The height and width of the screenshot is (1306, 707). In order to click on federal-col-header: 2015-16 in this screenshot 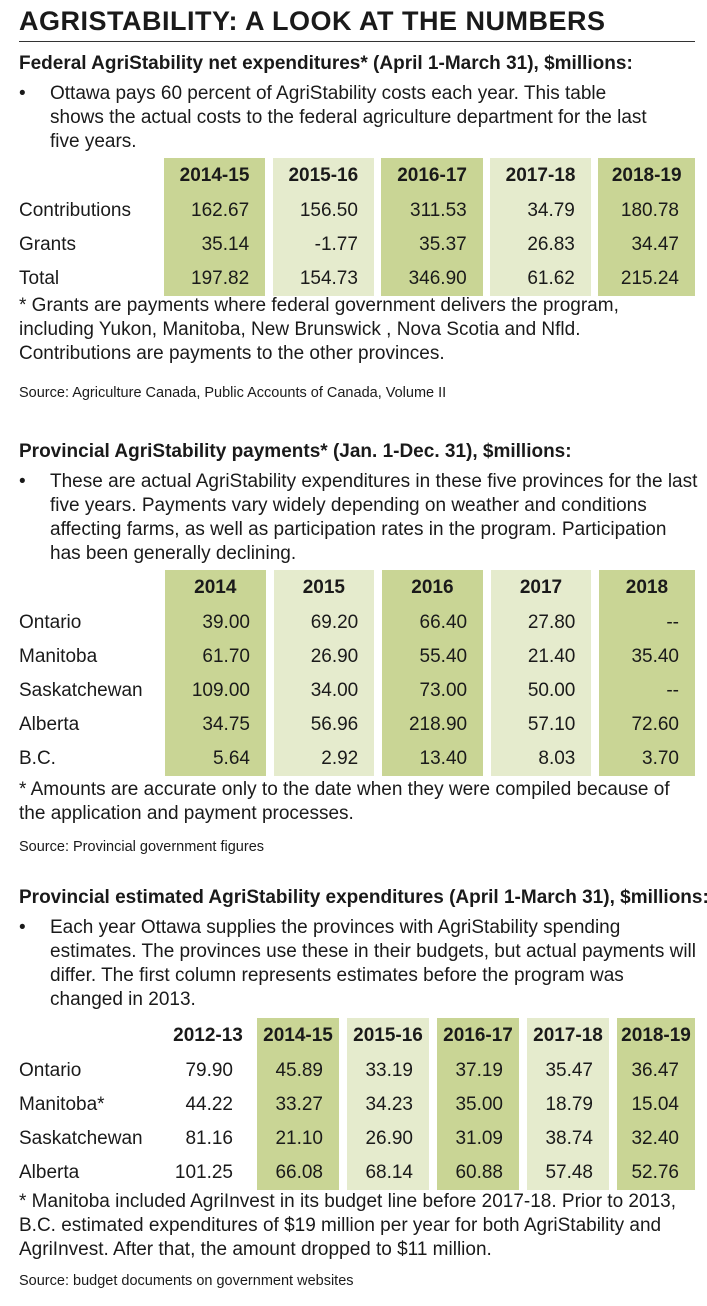, I will do `click(323, 176)`.